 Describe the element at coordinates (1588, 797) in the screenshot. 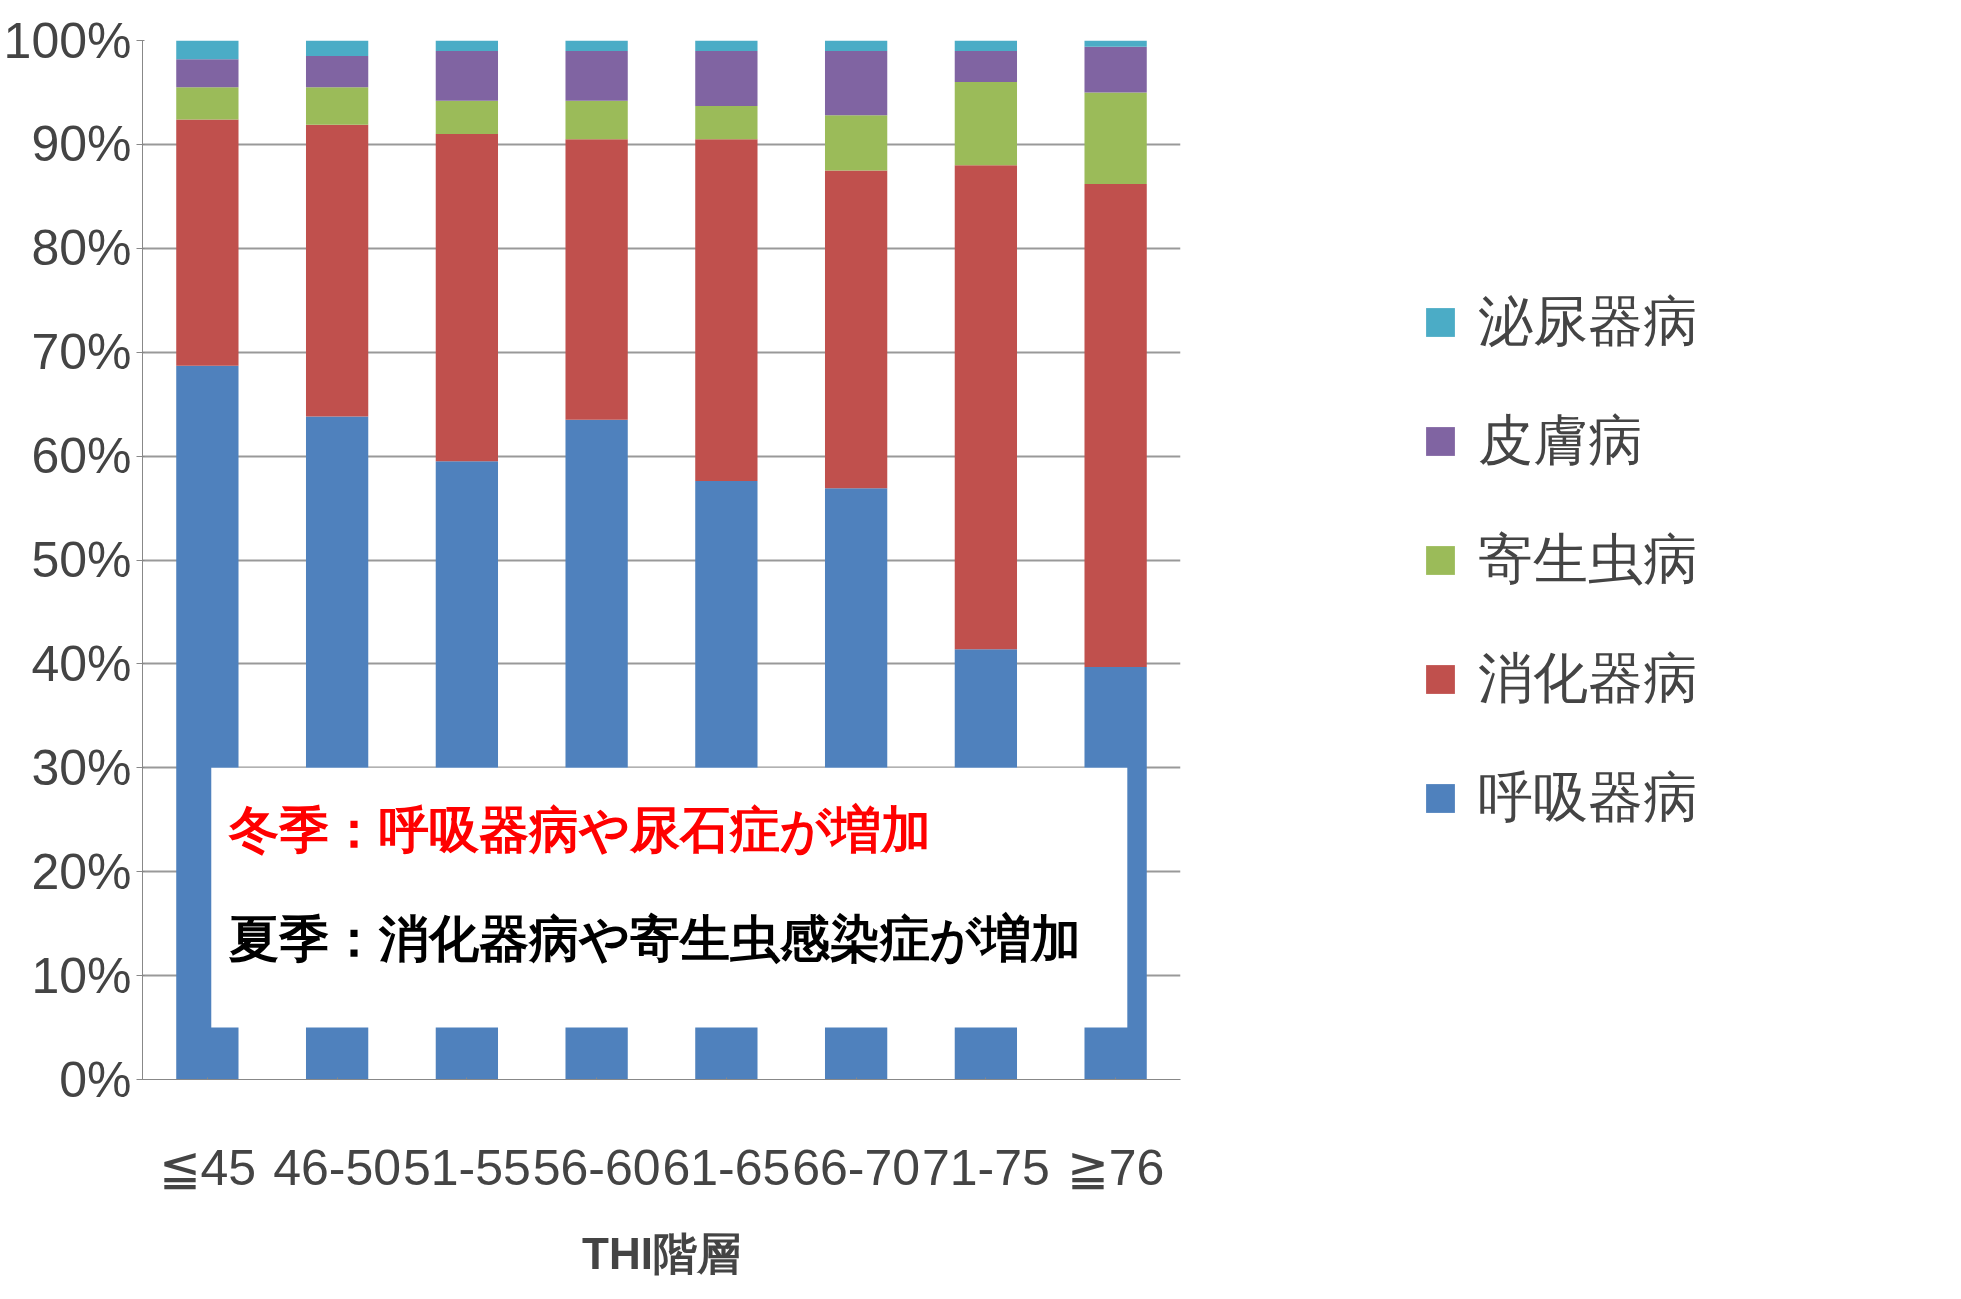

I see `legend-label: 呼吸器病` at that location.